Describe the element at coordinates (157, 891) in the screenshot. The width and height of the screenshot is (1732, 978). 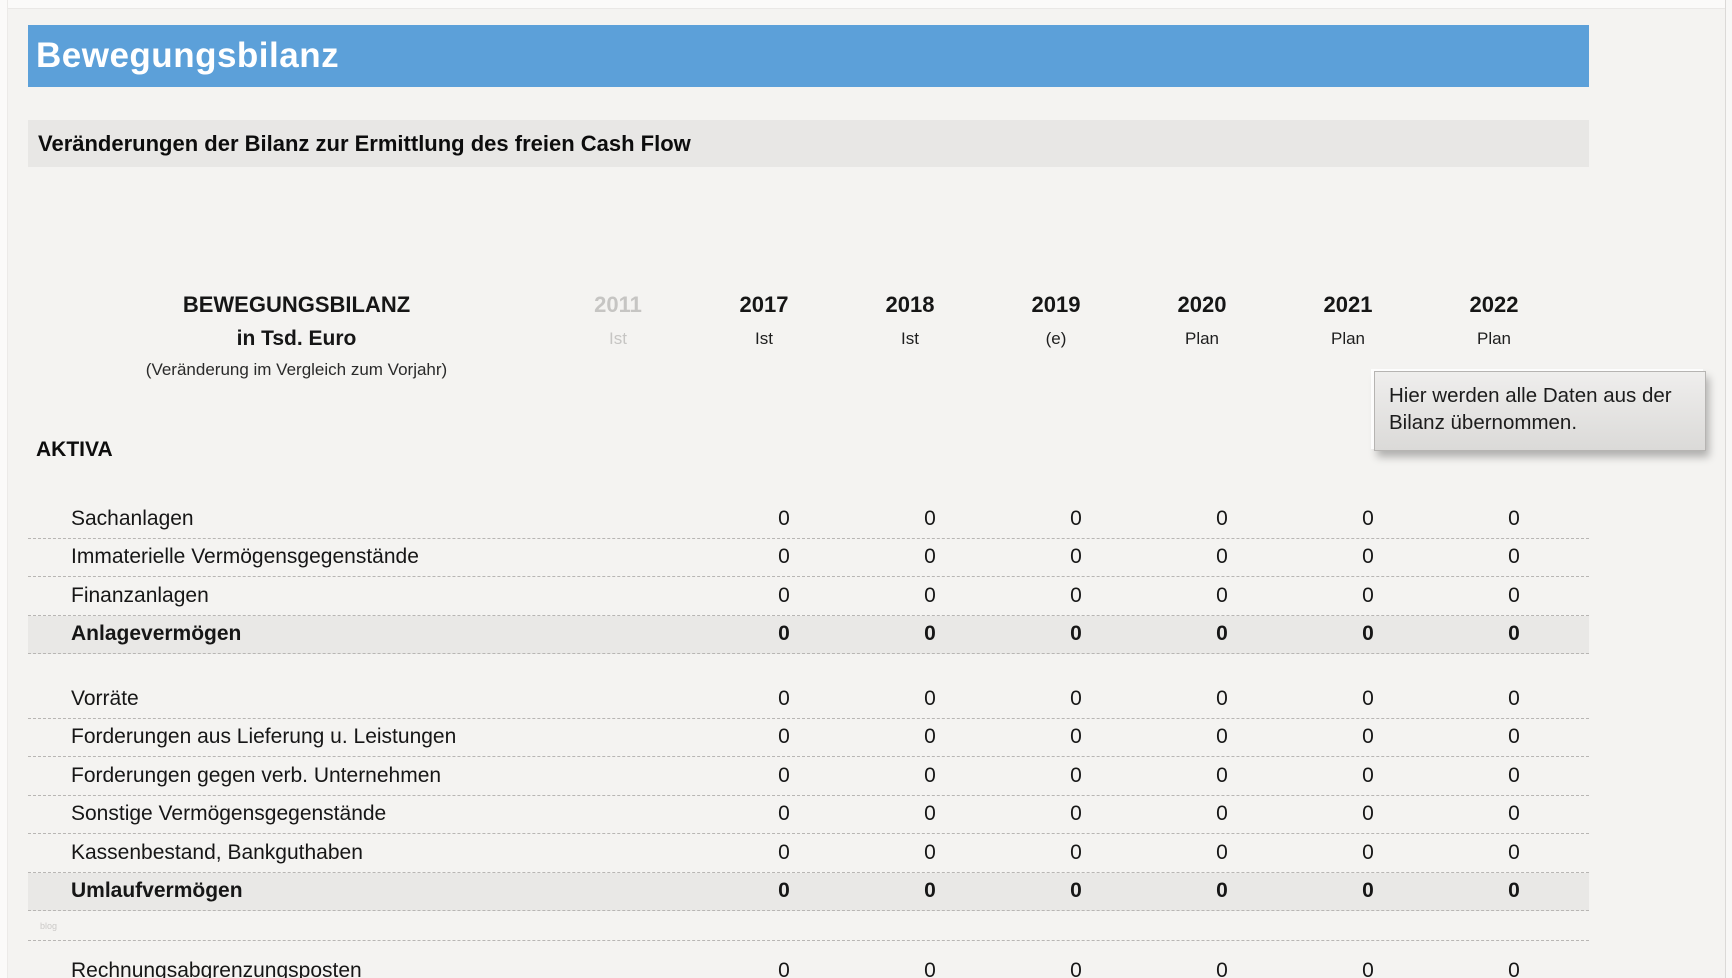
I see `row-label: Umlaufvermögen` at that location.